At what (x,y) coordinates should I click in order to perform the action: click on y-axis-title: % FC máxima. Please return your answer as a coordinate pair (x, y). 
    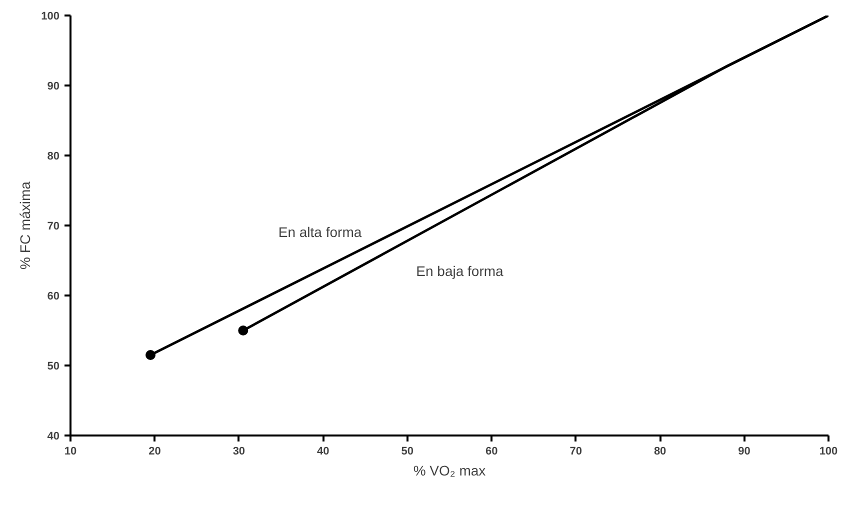
    Looking at the image, I should click on (25, 225).